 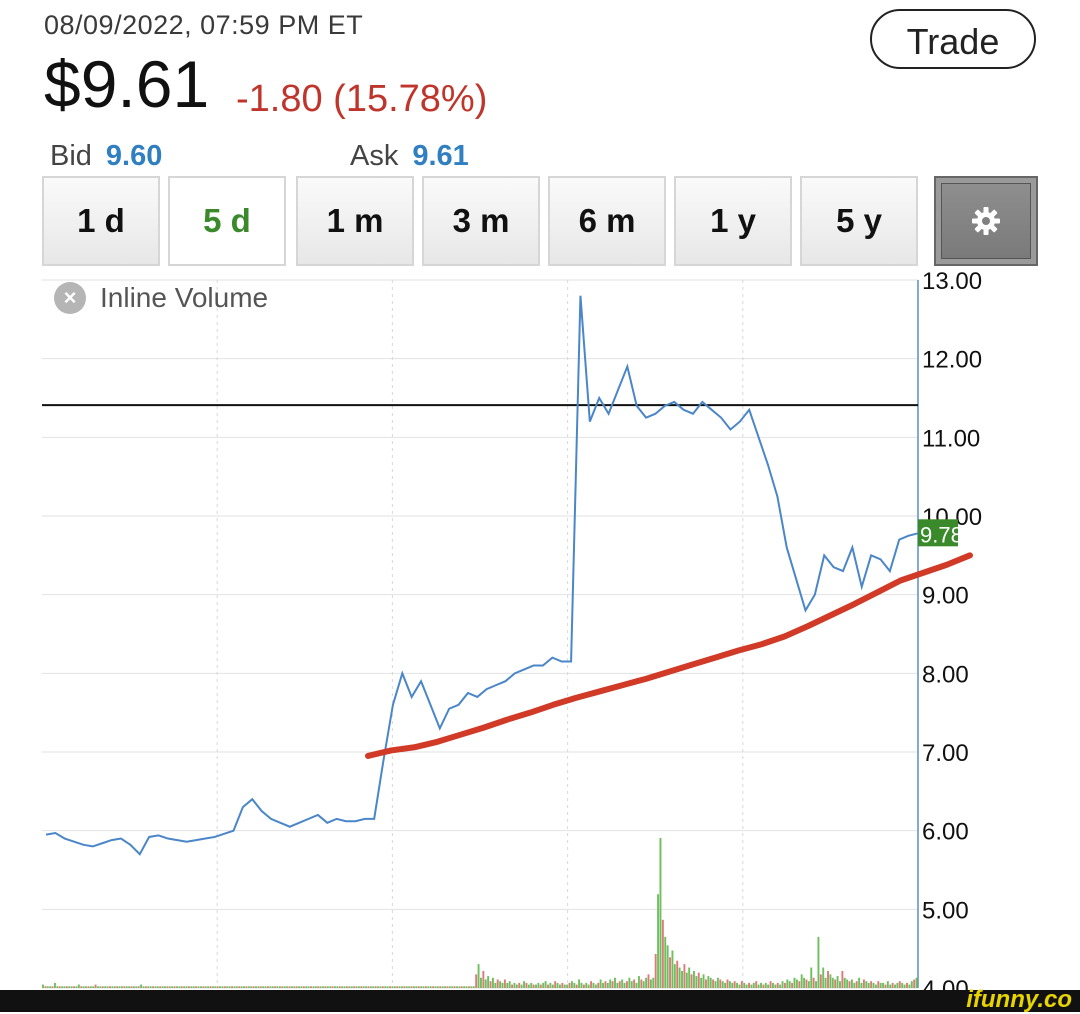 I want to click on y-tick-label: 12.00, so click(x=952, y=360).